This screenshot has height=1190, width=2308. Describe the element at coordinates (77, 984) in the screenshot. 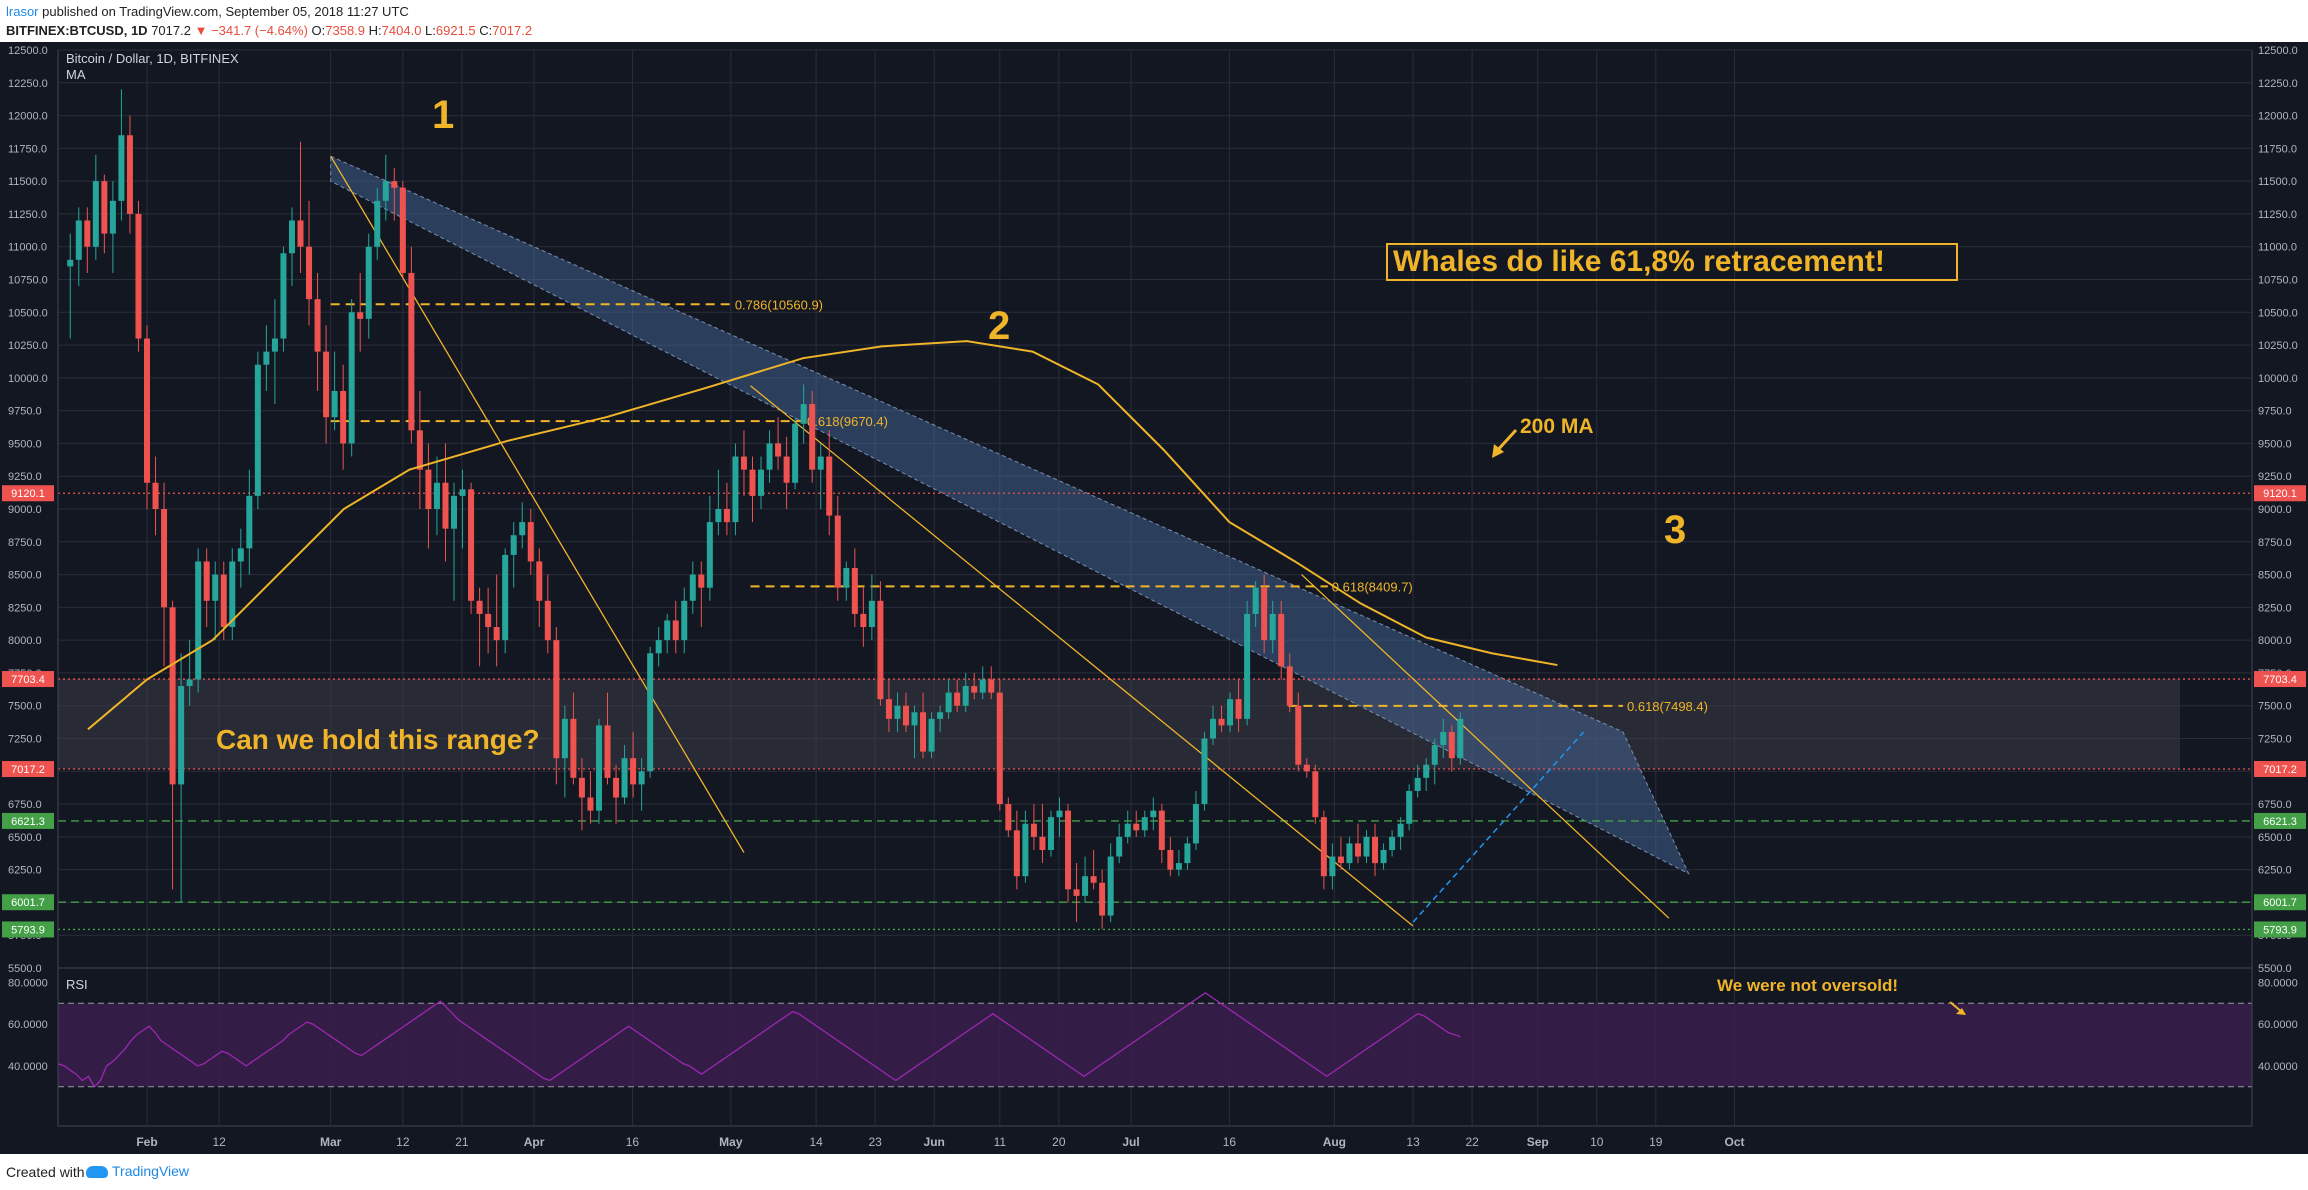

I see `rsi-legend: RSI` at that location.